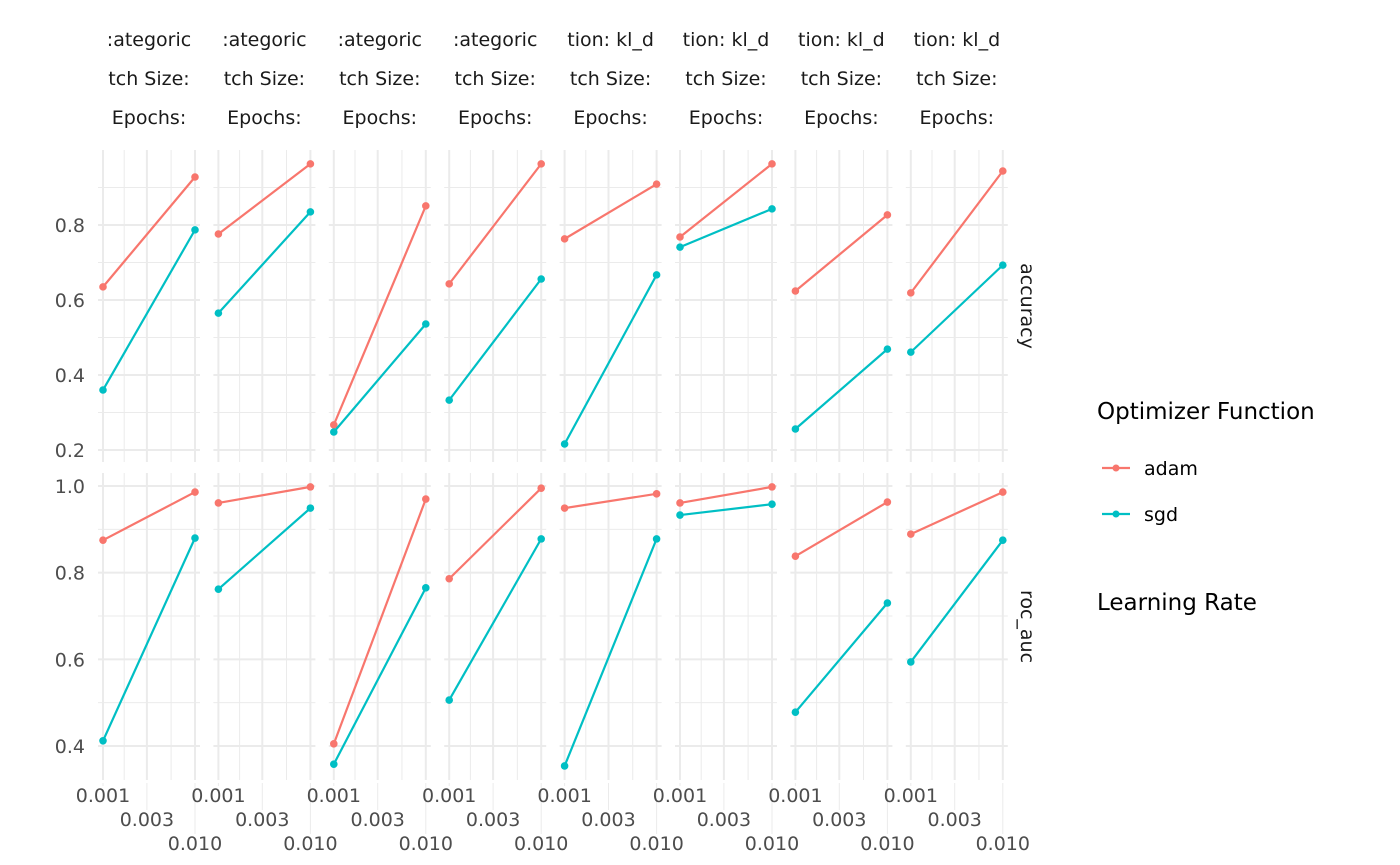 The width and height of the screenshot is (1400, 865). I want to click on strip-label: tion: kl_d, so click(956, 40).